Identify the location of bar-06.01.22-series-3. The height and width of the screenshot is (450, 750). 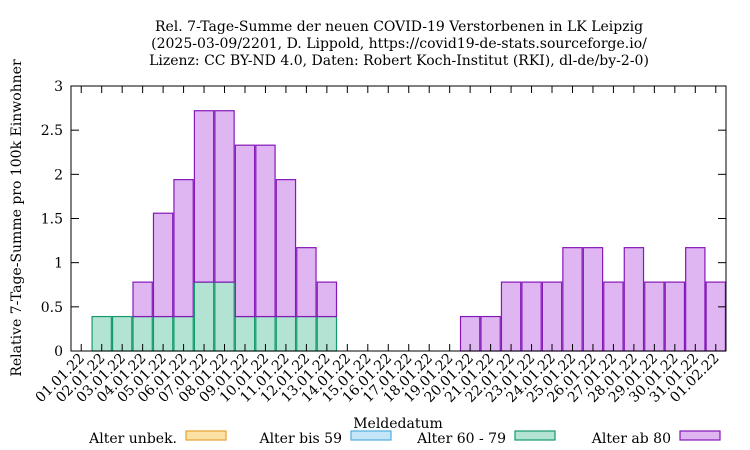
(183, 248).